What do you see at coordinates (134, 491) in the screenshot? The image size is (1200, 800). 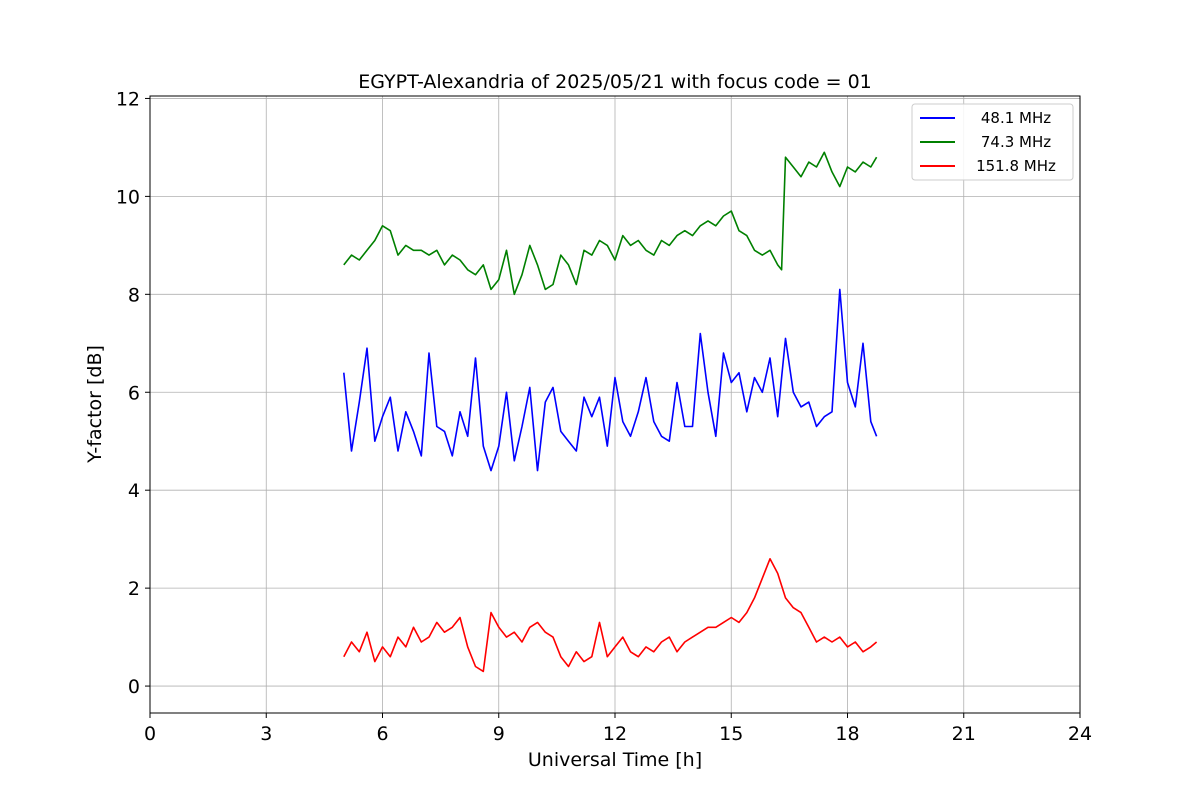 I see `y-tick-label: 4` at bounding box center [134, 491].